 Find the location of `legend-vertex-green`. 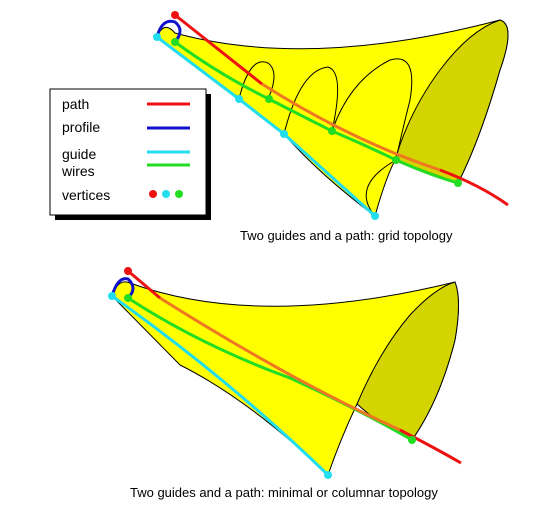

legend-vertex-green is located at coordinates (179, 194).